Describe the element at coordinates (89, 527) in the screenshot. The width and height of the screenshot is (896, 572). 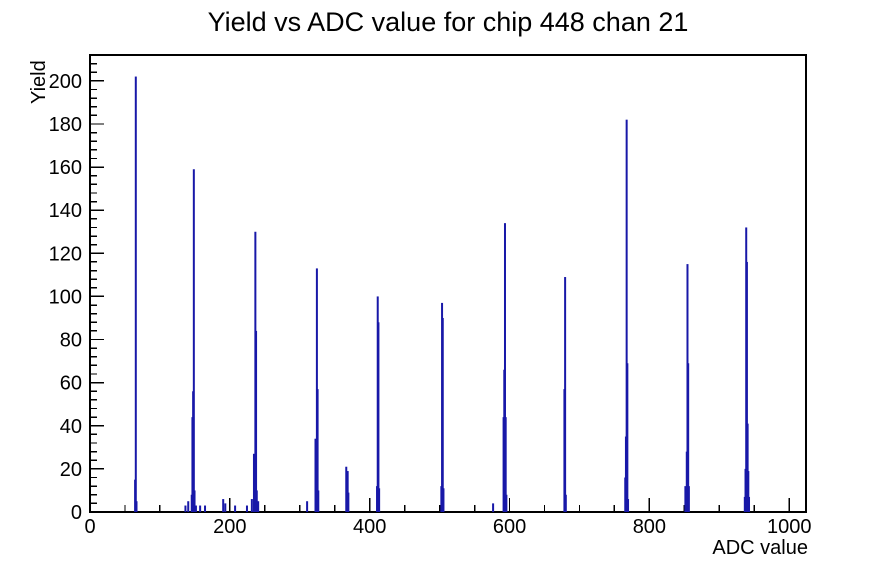
I see `x-tick-label: 0` at that location.